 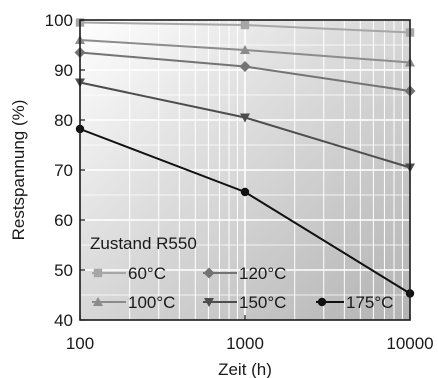 I want to click on y-tick-label: 40, so click(x=63, y=320).